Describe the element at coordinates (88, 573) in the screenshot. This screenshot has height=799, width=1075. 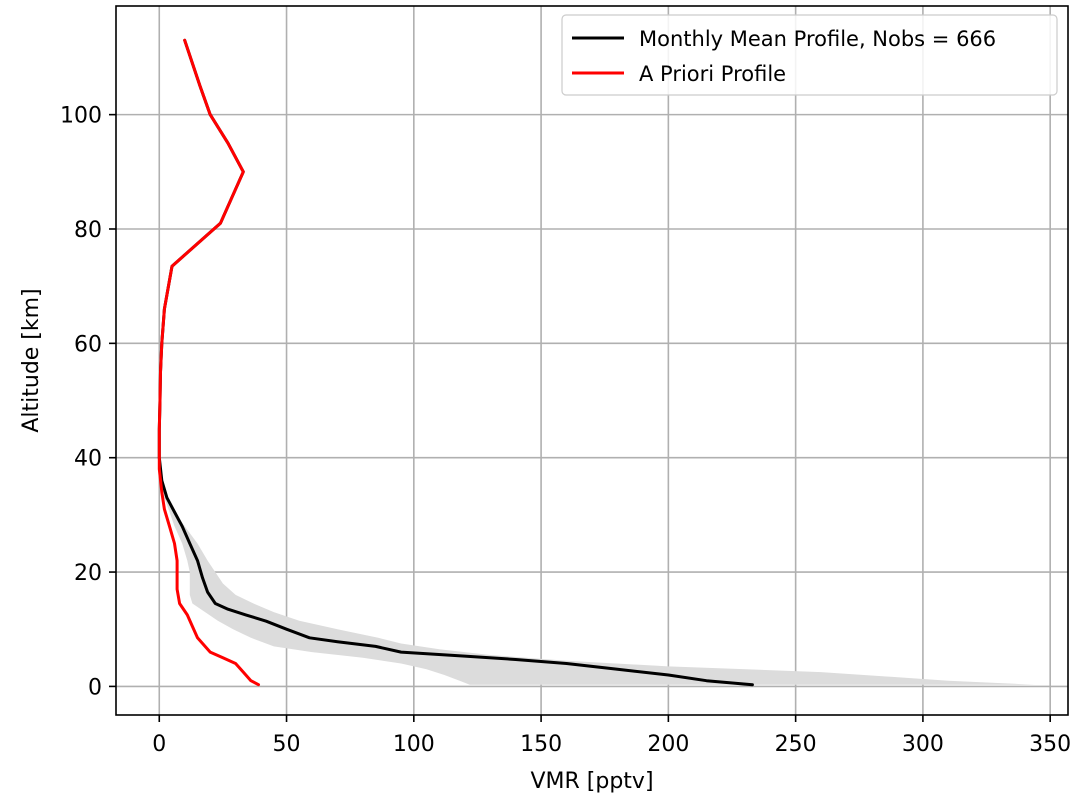
I see `y-tick-label: 20` at that location.